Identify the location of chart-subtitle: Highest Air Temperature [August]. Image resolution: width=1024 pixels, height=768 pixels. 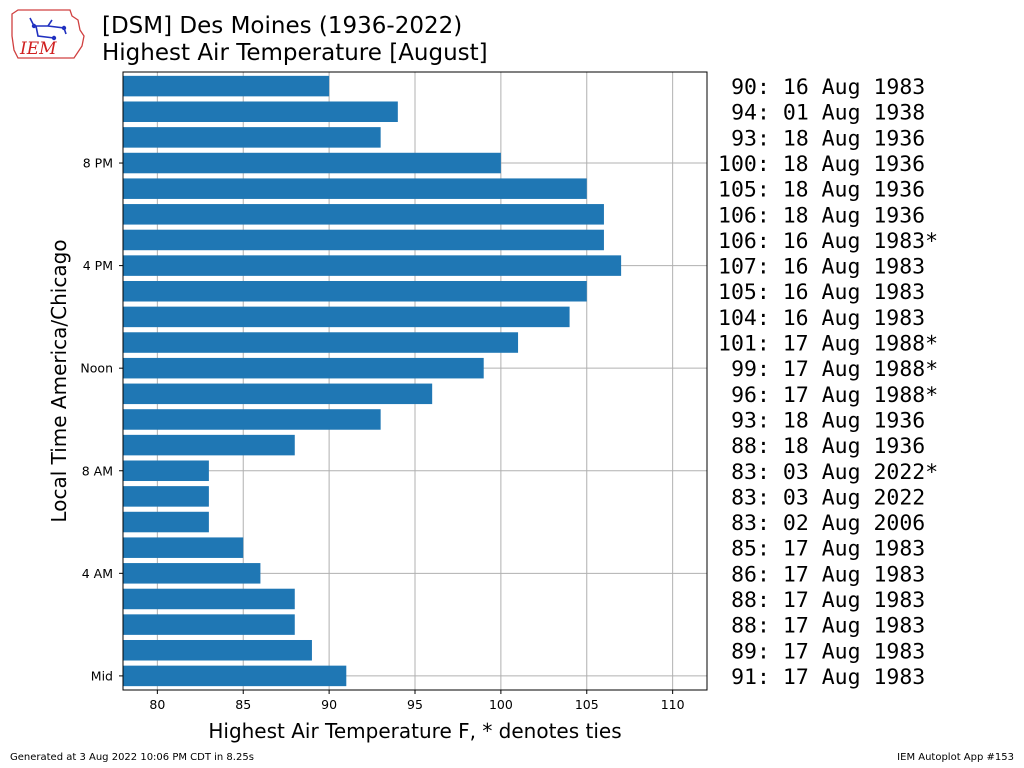
(295, 53).